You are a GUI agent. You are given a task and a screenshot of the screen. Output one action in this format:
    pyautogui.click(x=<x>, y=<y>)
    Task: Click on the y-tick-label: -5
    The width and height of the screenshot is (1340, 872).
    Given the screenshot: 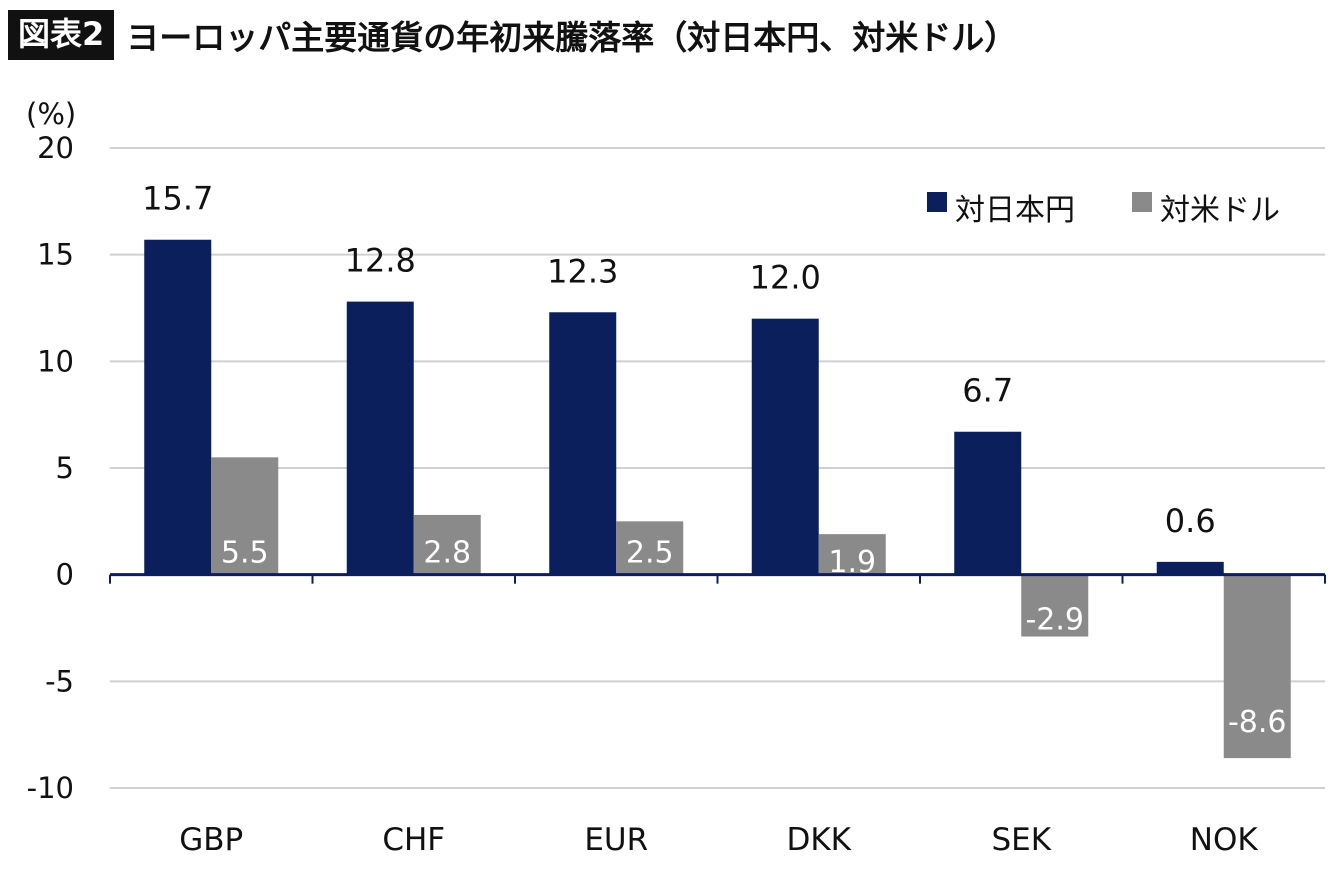 What is the action you would take?
    pyautogui.click(x=59, y=681)
    